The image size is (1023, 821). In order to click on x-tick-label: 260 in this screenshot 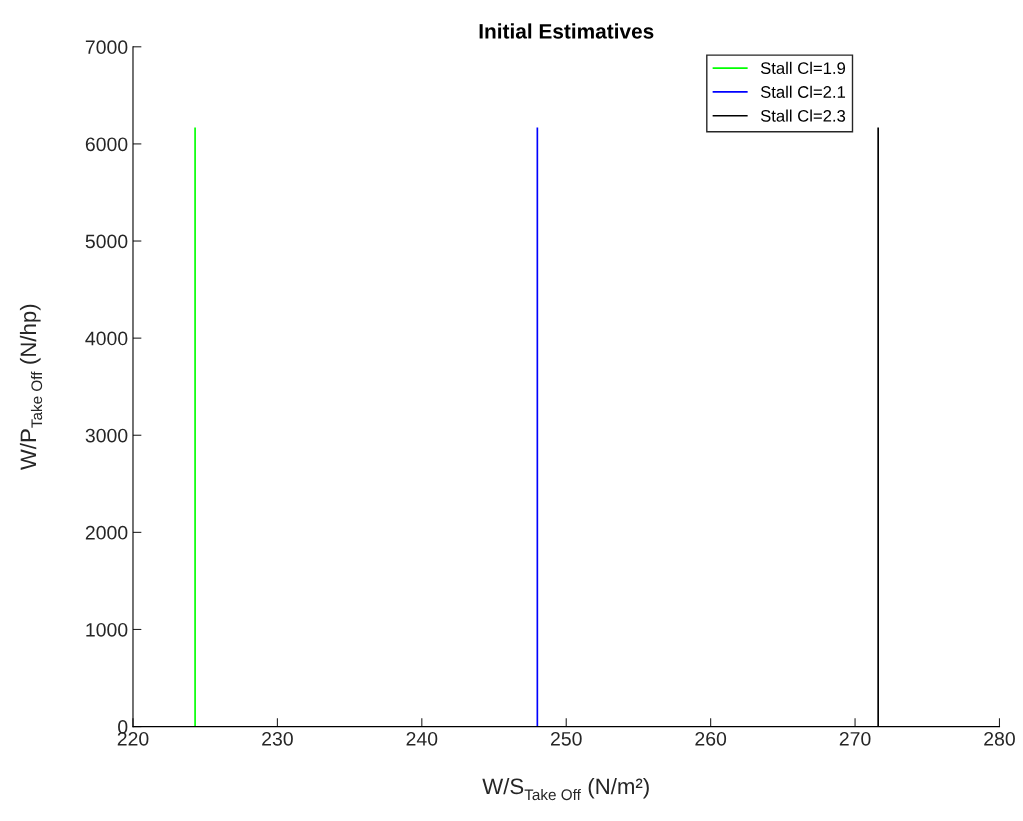, I will do `click(711, 738)`.